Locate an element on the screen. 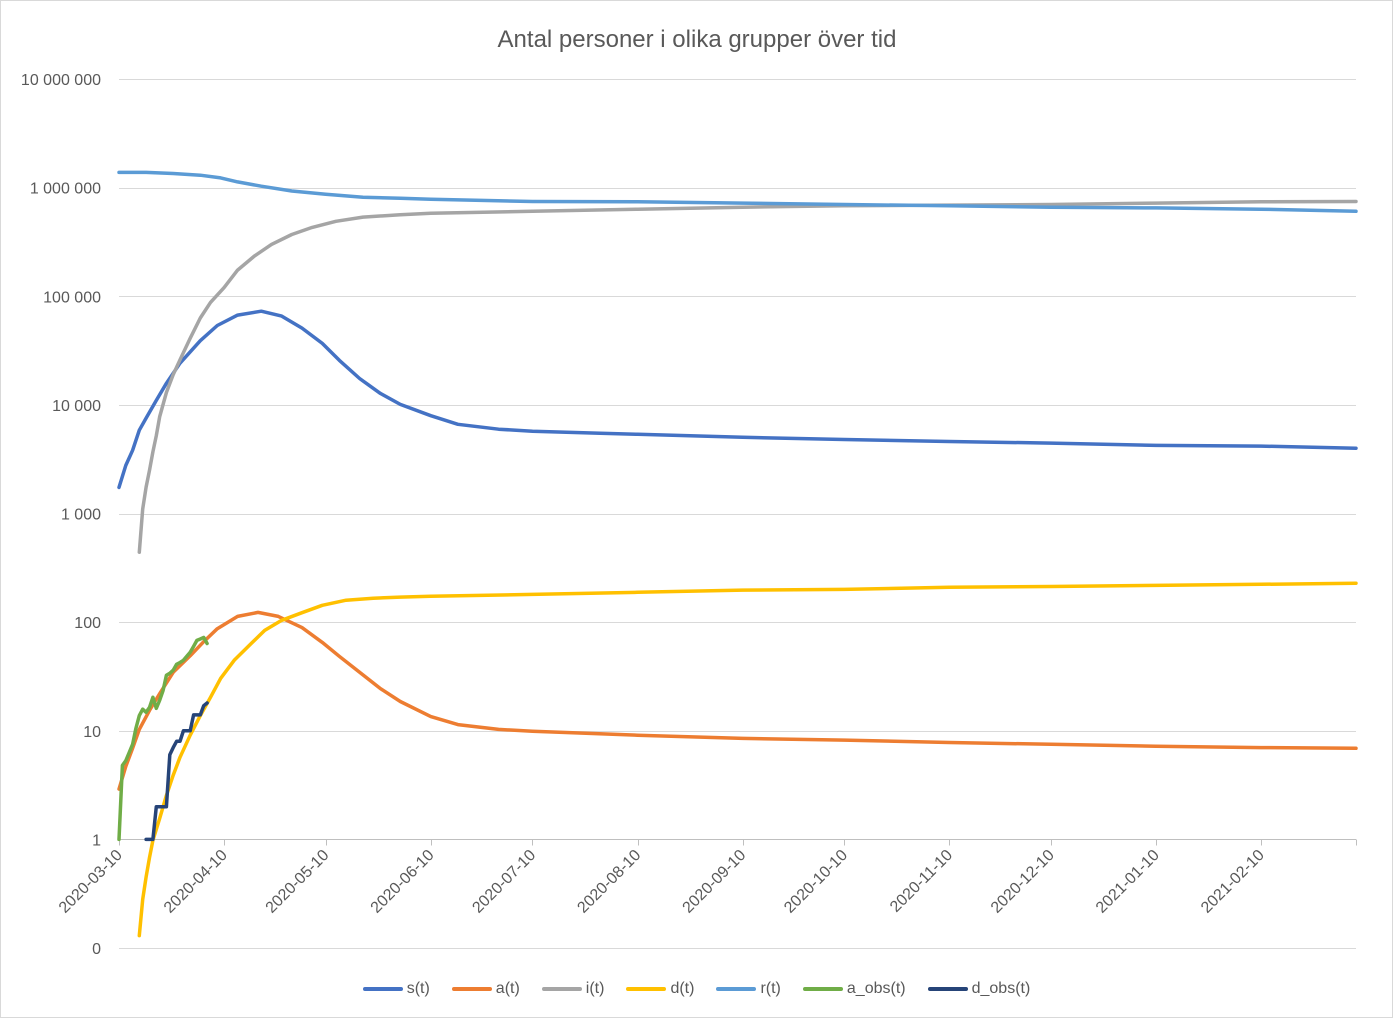 This screenshot has width=1393, height=1018. y-tick-label: 100 is located at coordinates (87, 623).